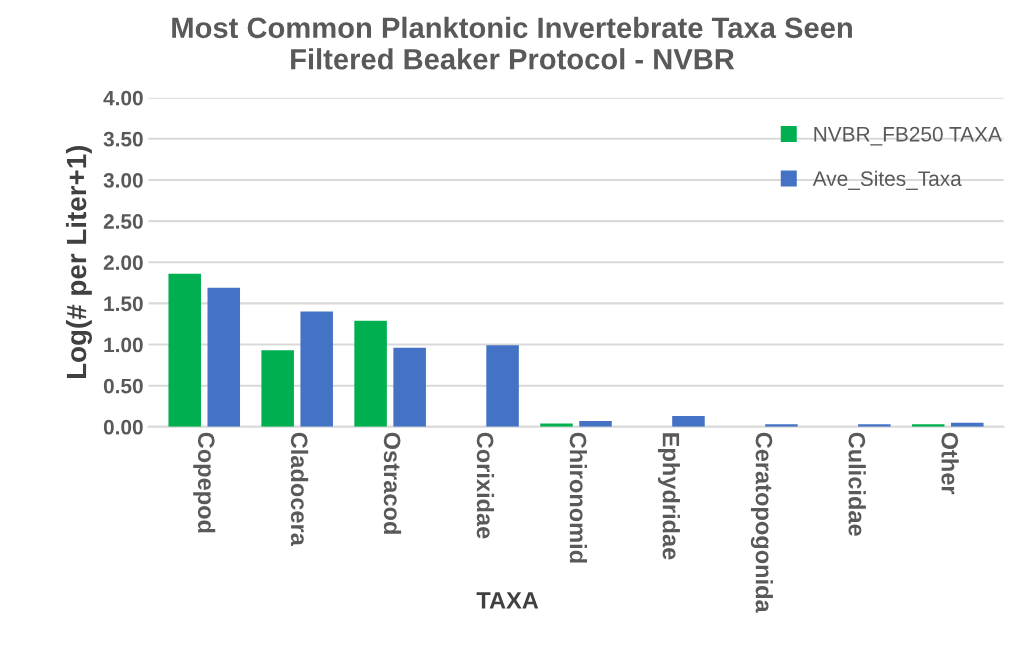 This screenshot has height=669, width=1024. Describe the element at coordinates (123, 427) in the screenshot. I see `y-tick-label: 0.00` at that location.